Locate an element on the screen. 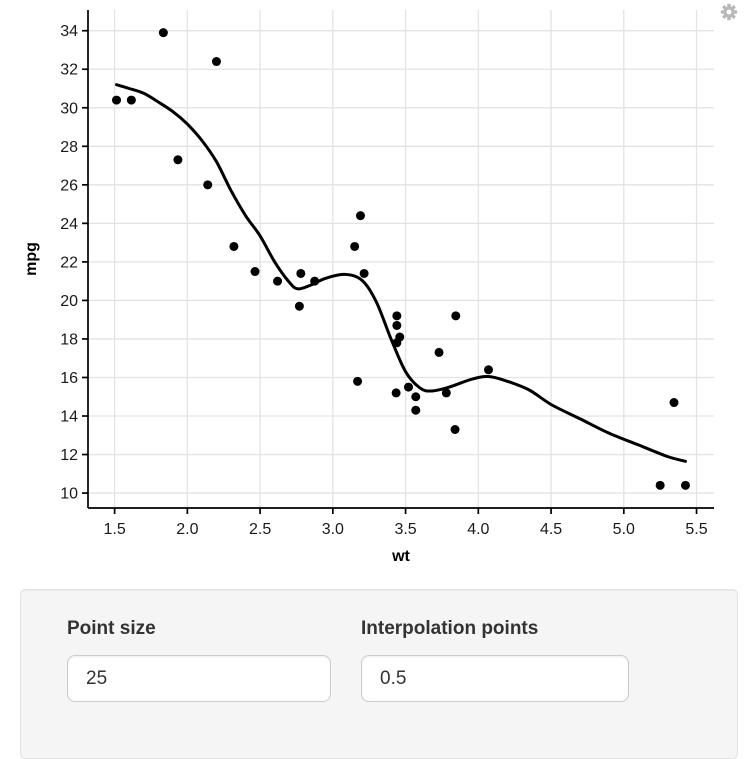  settings-gear-button is located at coordinates (729, 12).